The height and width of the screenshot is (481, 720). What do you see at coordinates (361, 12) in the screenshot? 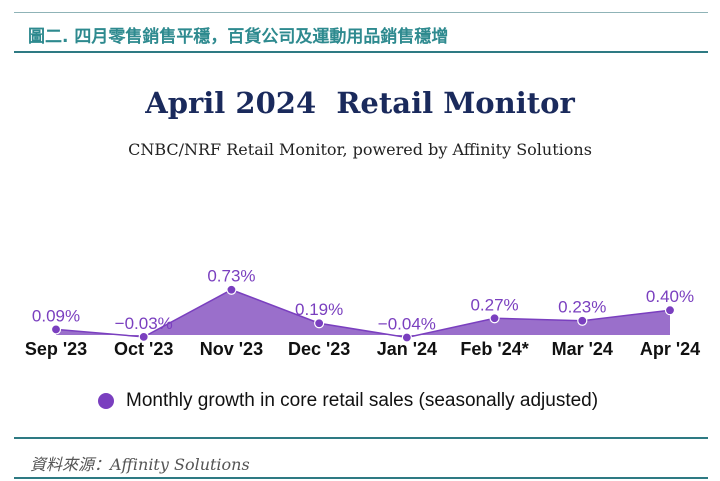
I see `top-rule` at bounding box center [361, 12].